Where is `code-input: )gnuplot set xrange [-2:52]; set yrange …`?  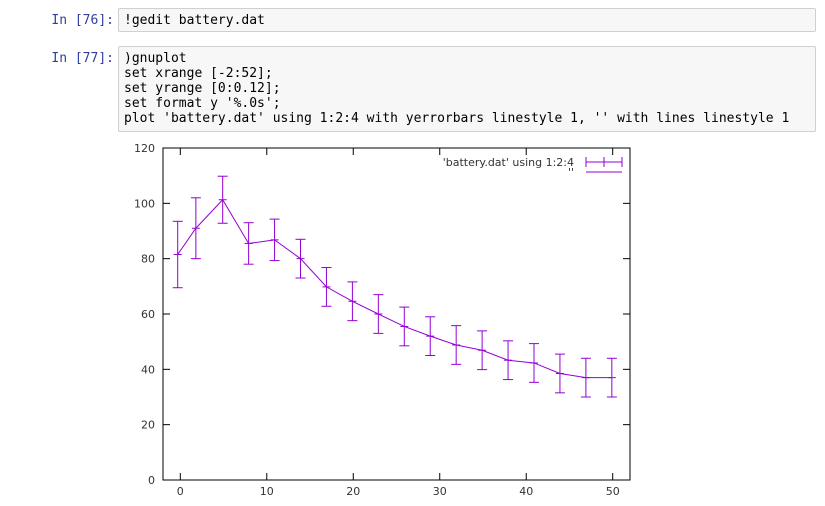
code-input: )gnuplot set xrange [-2:52]; set yrange … is located at coordinates (467, 89).